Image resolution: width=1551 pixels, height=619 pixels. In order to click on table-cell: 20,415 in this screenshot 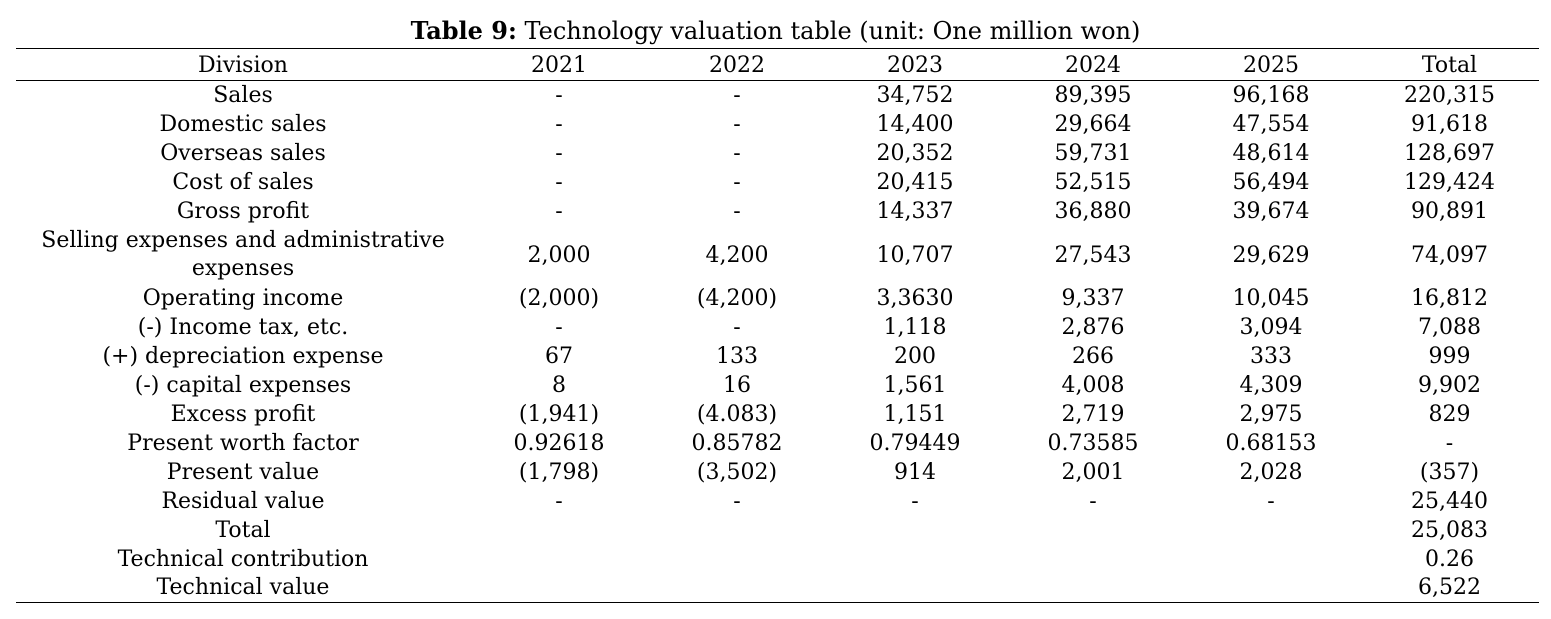, I will do `click(915, 182)`.